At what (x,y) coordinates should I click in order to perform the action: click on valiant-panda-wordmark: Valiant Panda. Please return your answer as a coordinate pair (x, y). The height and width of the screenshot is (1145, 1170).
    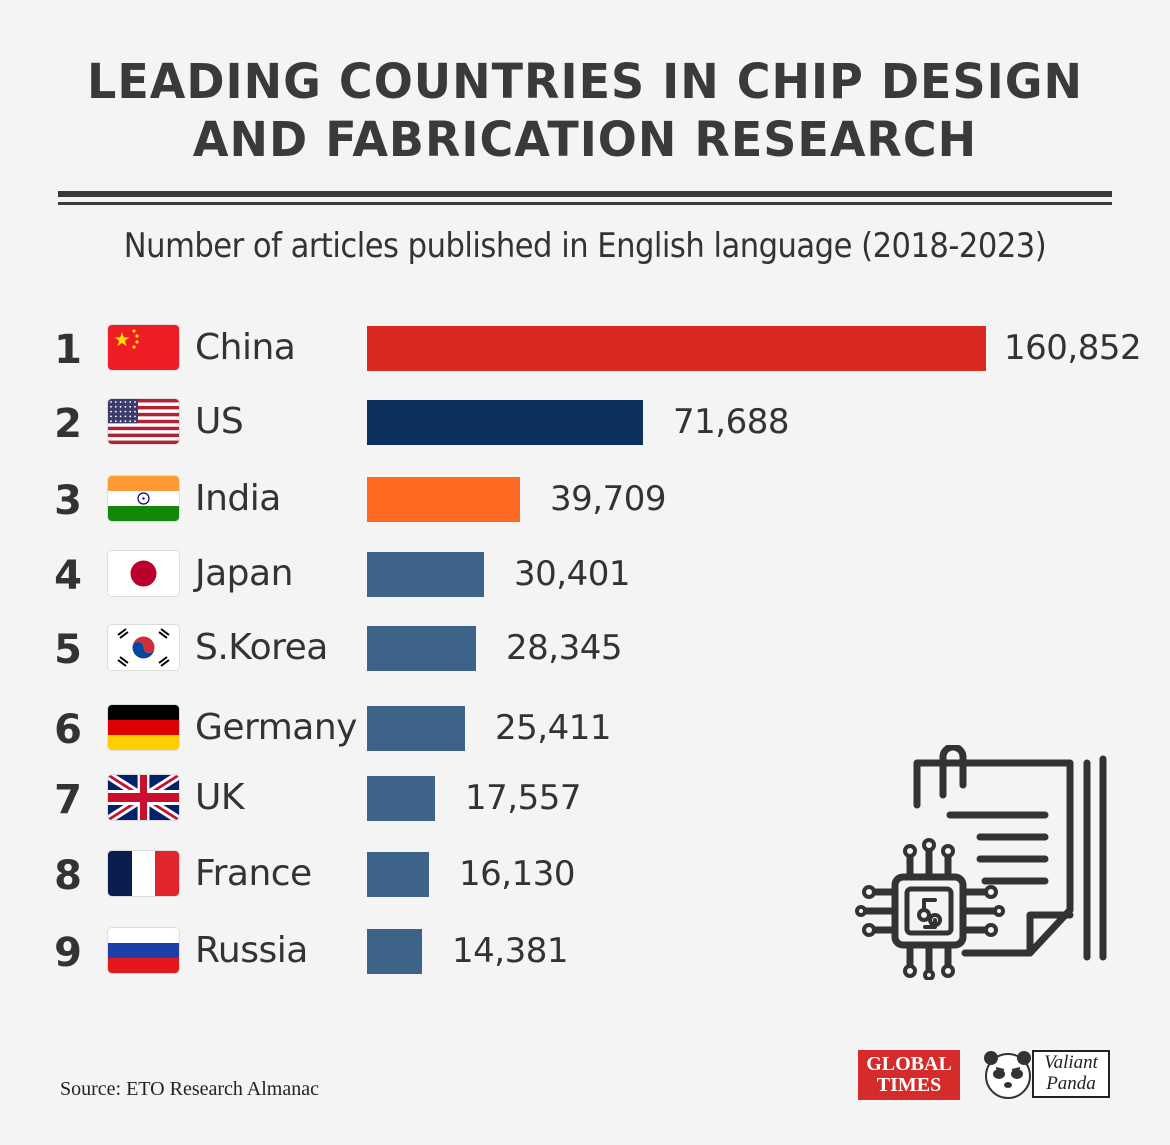
    Looking at the image, I should click on (1071, 1074).